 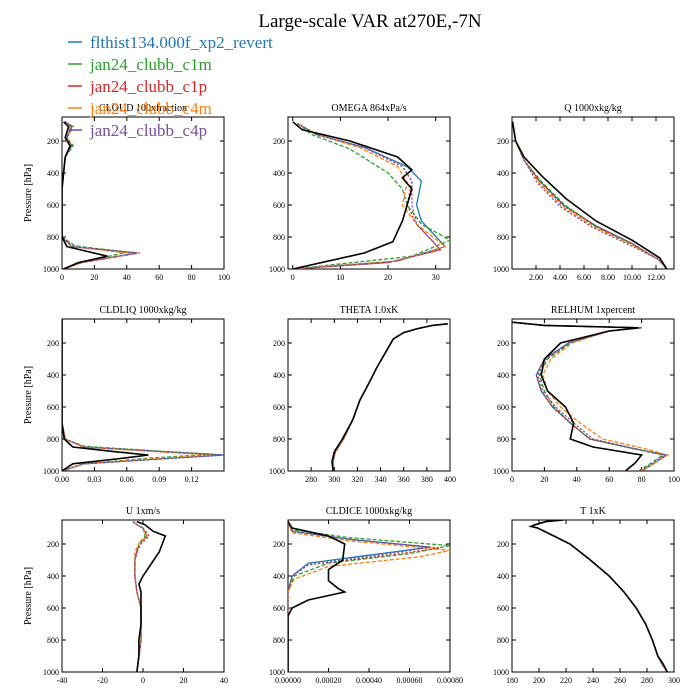 What do you see at coordinates (593, 310) in the screenshot?
I see `panel-title: RELHUM 1xpercent` at bounding box center [593, 310].